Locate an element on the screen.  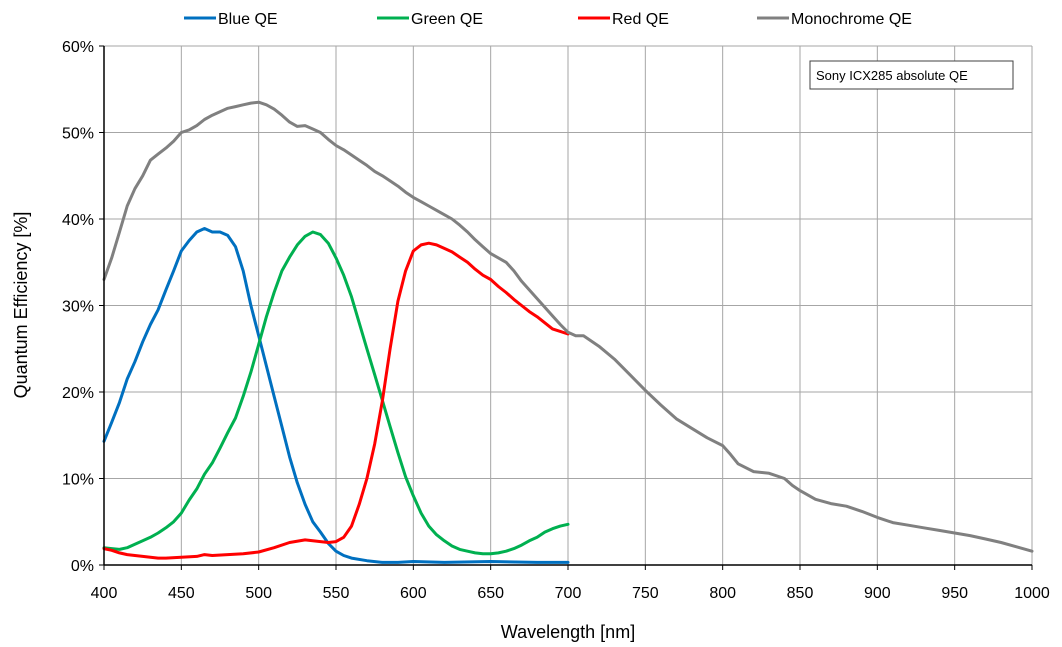
x-tick-label: 950 is located at coordinates (954, 593).